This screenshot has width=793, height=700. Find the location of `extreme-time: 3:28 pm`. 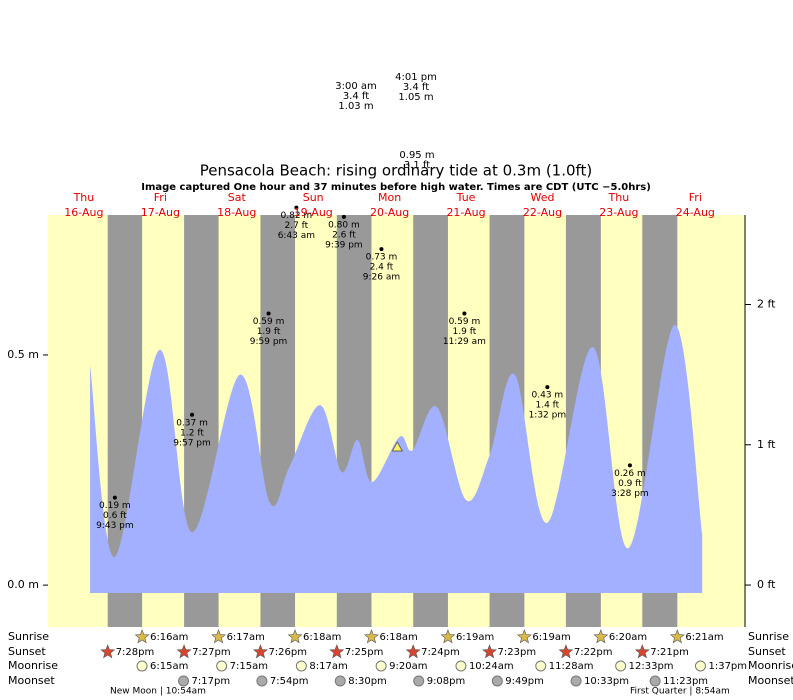

extreme-time: 3:28 pm is located at coordinates (630, 494).